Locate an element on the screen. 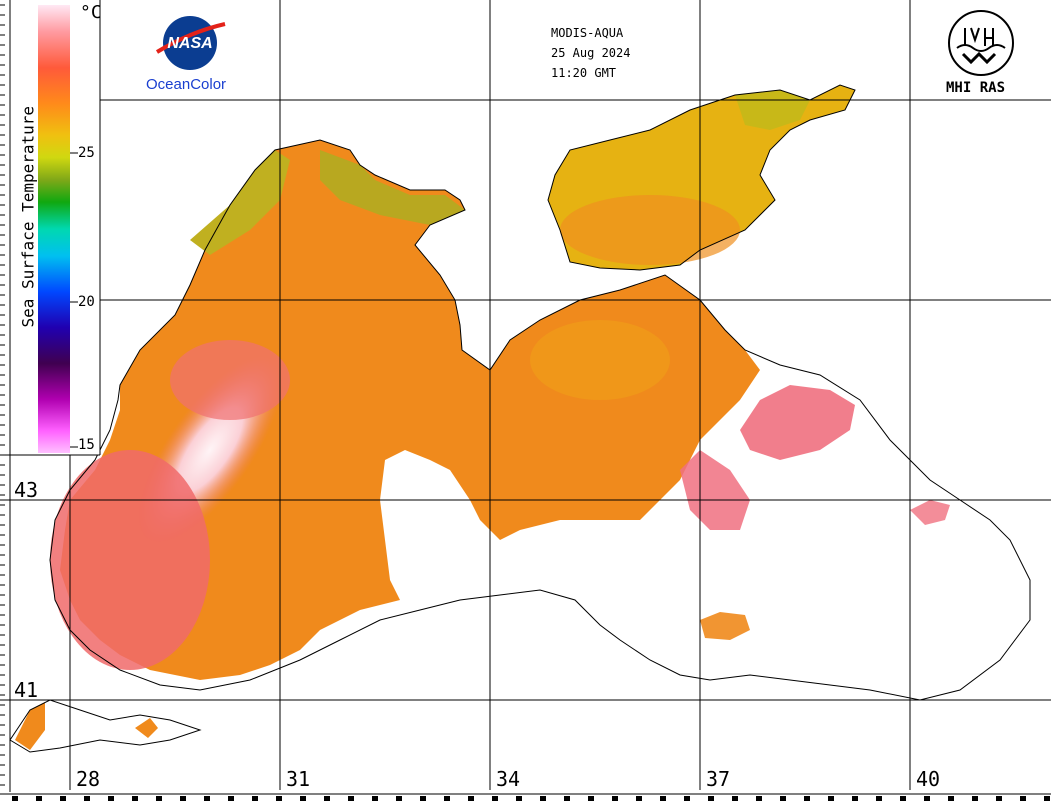 Image resolution: width=1051 pixels, height=801 pixels. azov-south-warm is located at coordinates (650, 230).